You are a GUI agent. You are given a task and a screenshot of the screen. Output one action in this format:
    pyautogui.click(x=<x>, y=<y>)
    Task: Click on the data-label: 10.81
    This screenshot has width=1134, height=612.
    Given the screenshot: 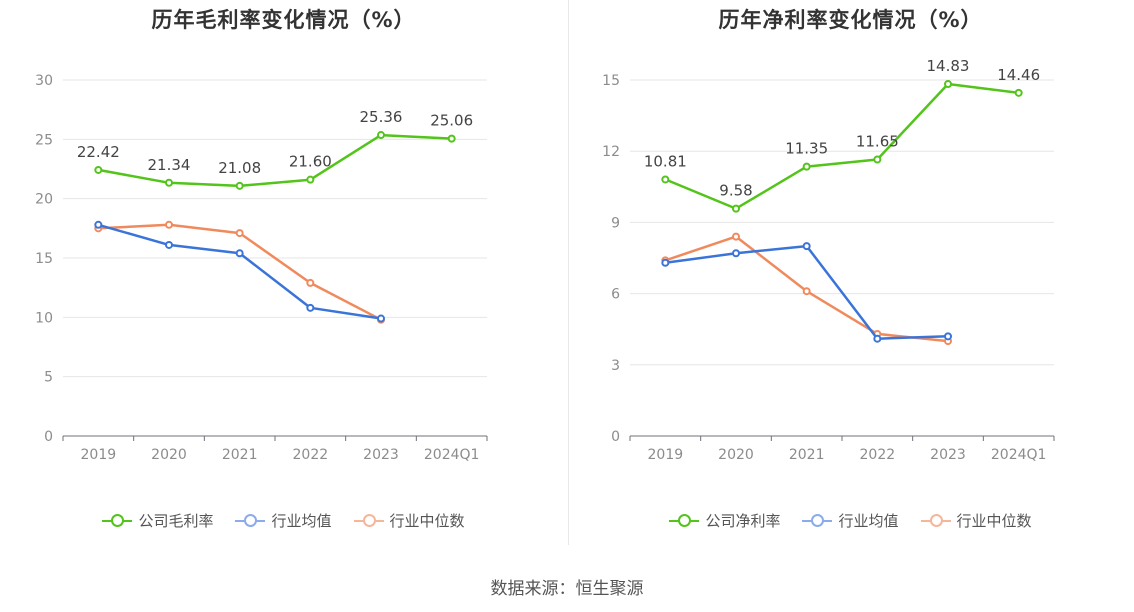 What is the action you would take?
    pyautogui.click(x=665, y=161)
    